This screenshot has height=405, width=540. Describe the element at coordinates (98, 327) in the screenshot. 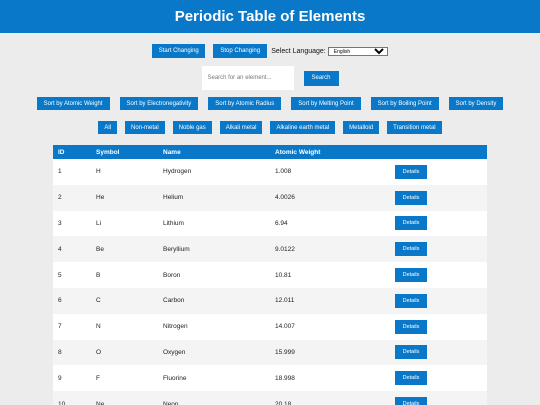

I see `table-cell: N` at that location.